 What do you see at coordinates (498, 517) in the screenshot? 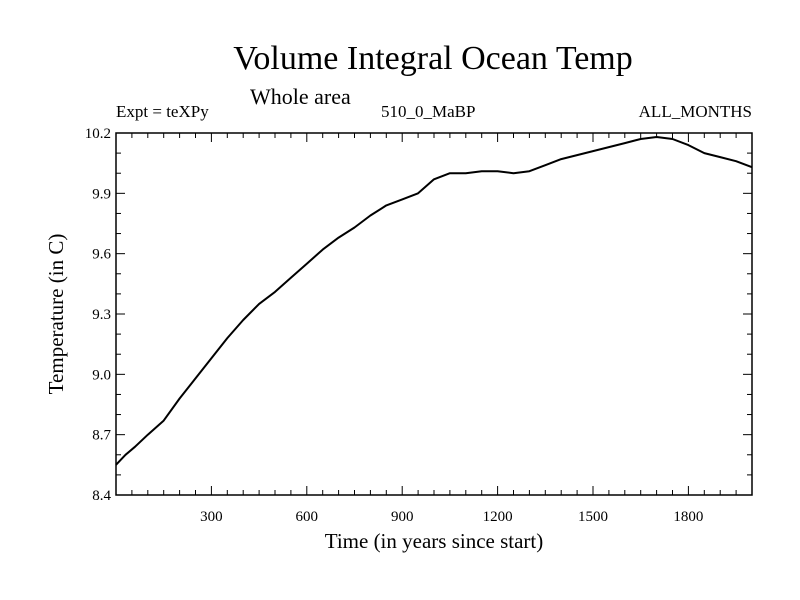
I see `x-tick-label: 1200` at bounding box center [498, 517].